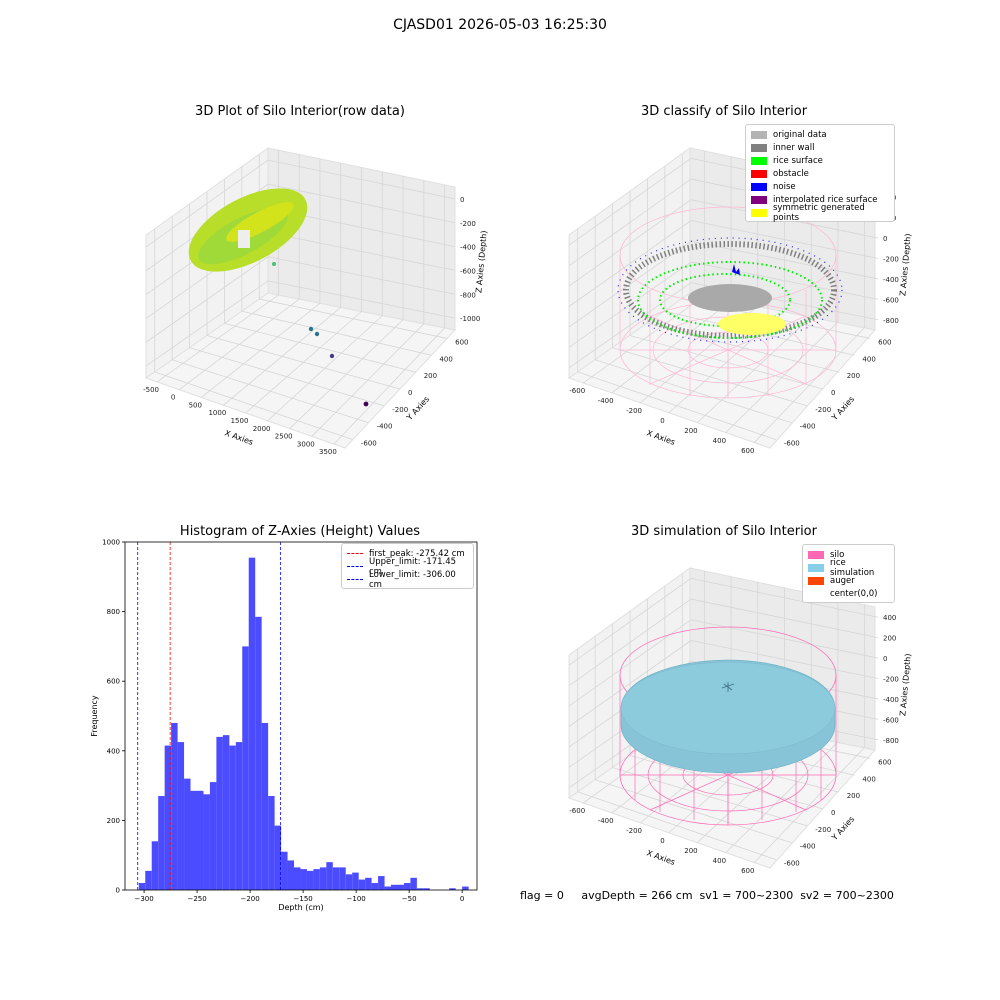 The height and width of the screenshot is (1000, 1000). I want to click on x-tick-label: 3000, so click(306, 444).